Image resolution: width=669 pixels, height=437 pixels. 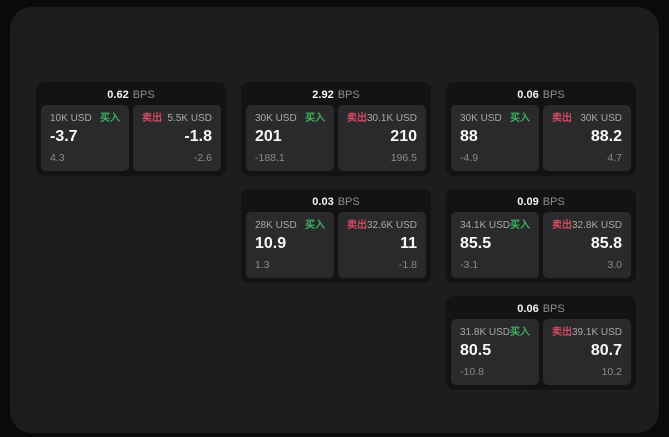 What do you see at coordinates (606, 243) in the screenshot?
I see `sell-price: 85.8` at bounding box center [606, 243].